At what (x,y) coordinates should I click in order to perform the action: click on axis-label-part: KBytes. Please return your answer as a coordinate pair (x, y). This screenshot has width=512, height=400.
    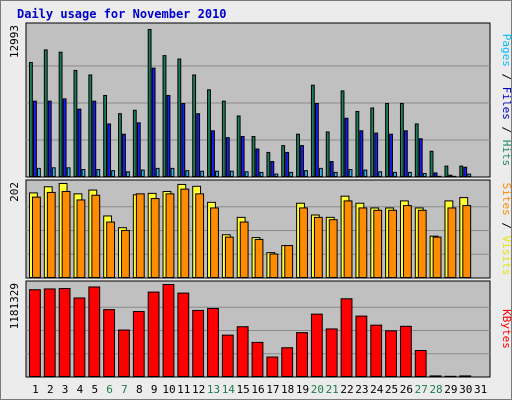
    Looking at the image, I should click on (506, 329).